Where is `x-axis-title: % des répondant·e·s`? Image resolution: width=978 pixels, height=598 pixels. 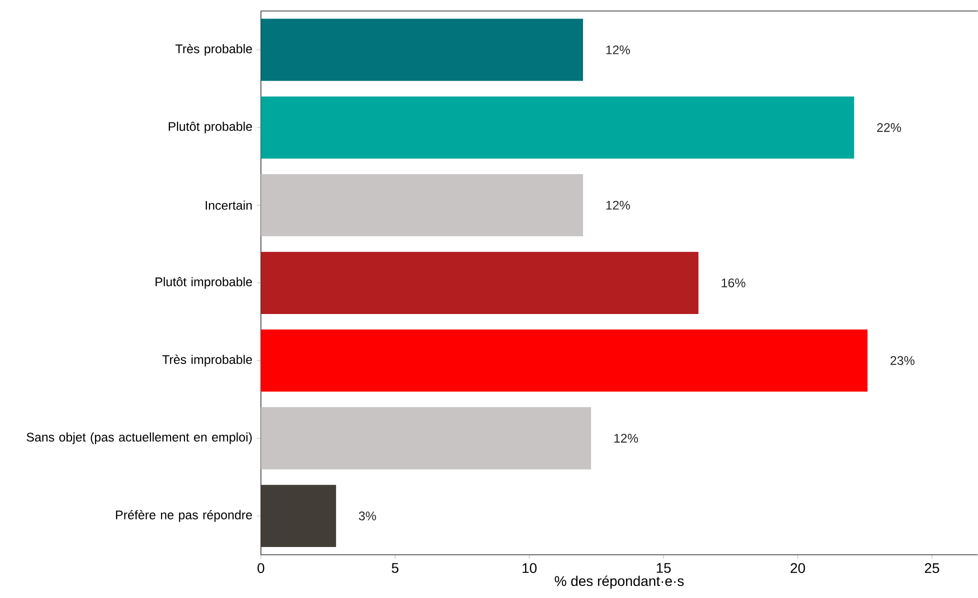
x-axis-title: % des répondant·e·s is located at coordinates (619, 582).